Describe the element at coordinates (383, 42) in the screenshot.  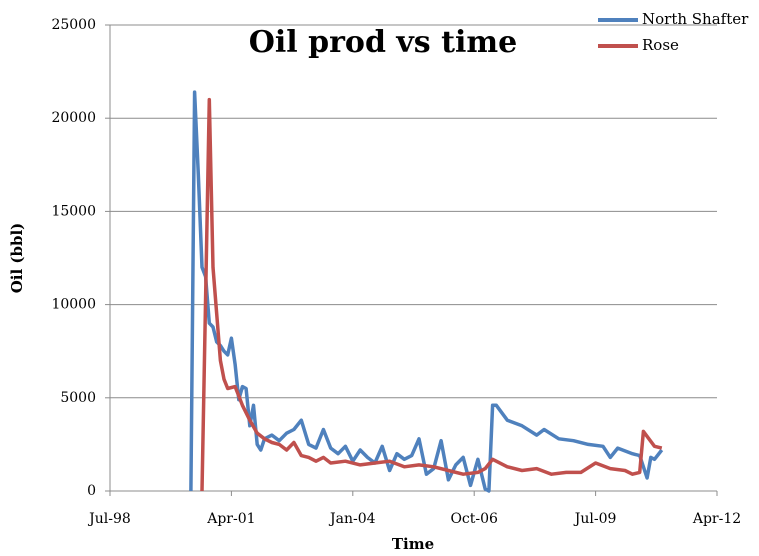
I see `chart-title: Oil prod vs time` at that location.